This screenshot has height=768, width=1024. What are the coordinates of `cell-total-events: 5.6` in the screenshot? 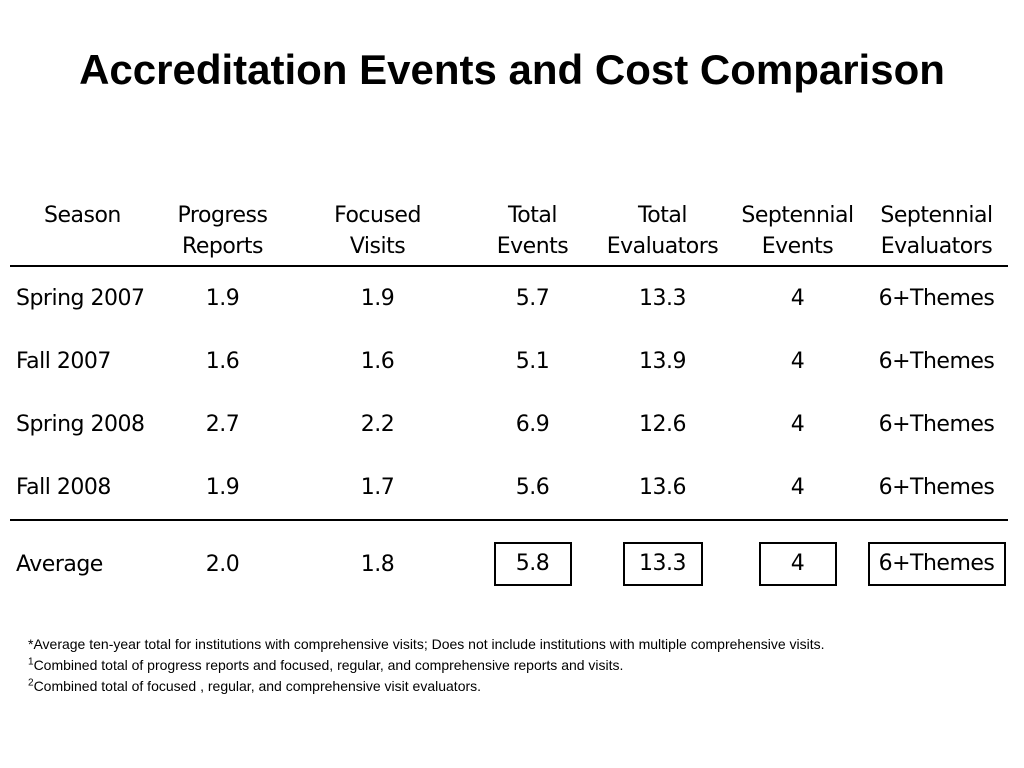 It's located at (532, 487).